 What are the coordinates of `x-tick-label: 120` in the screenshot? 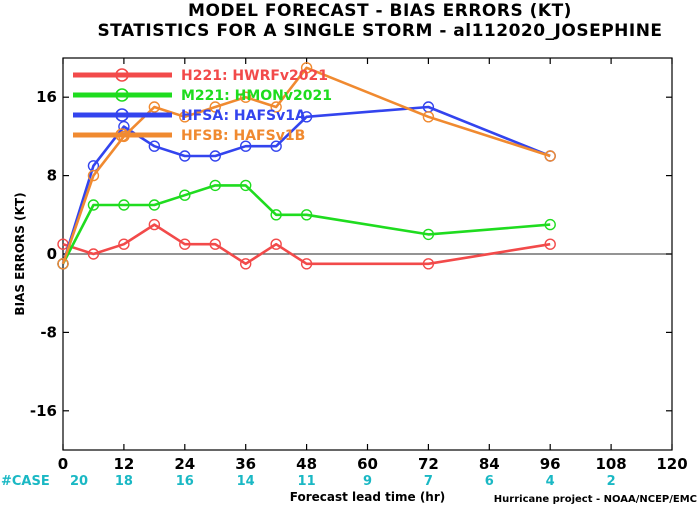 It's located at (671, 464).